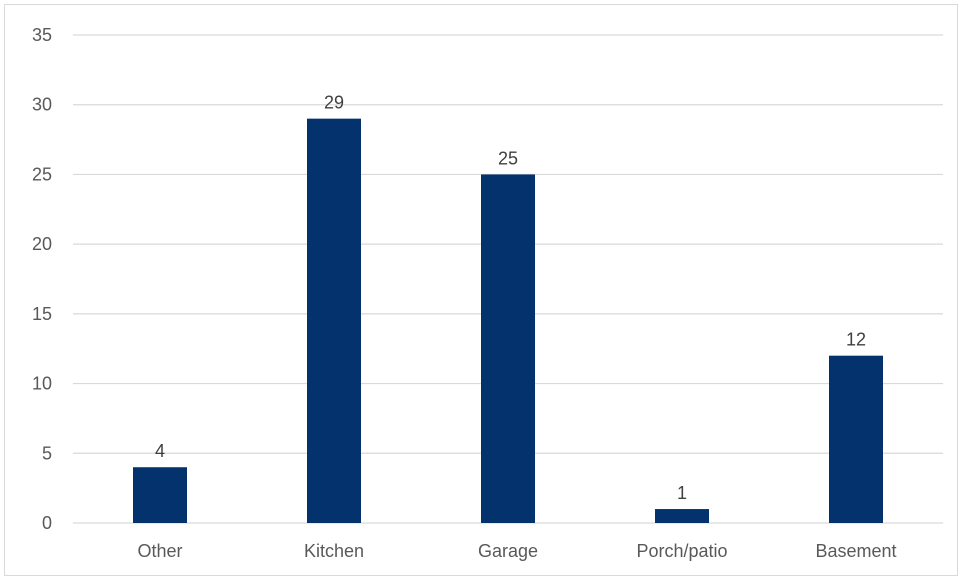 This screenshot has height=580, width=963. What do you see at coordinates (856, 340) in the screenshot?
I see `data-label: 12` at bounding box center [856, 340].